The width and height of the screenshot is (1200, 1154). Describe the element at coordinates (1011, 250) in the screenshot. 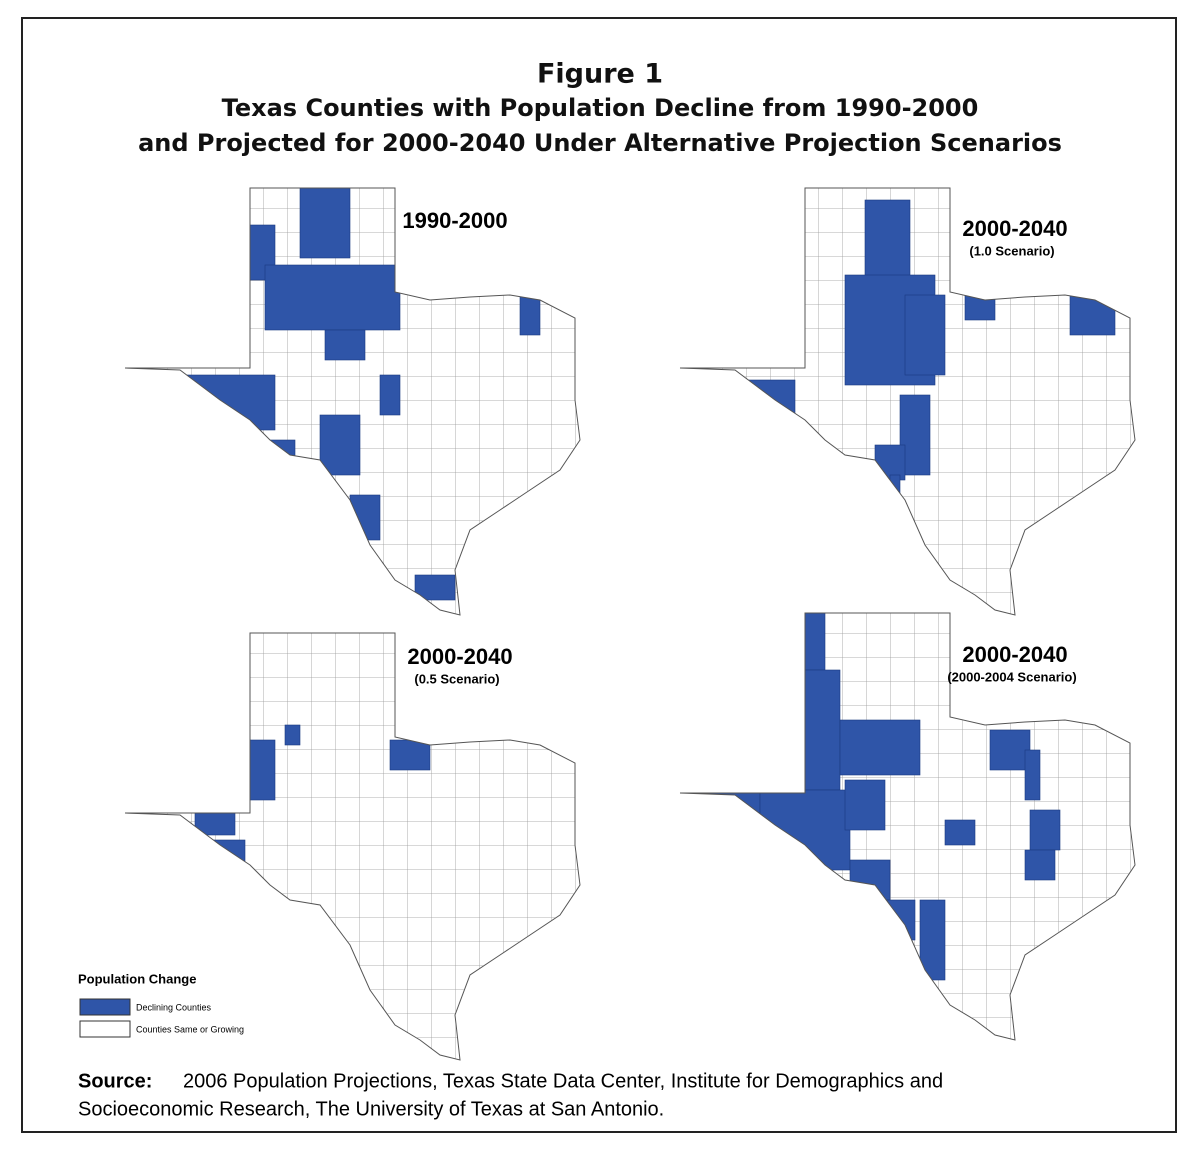

I see `map-subtitle: (1.0 Scenario)` at that location.